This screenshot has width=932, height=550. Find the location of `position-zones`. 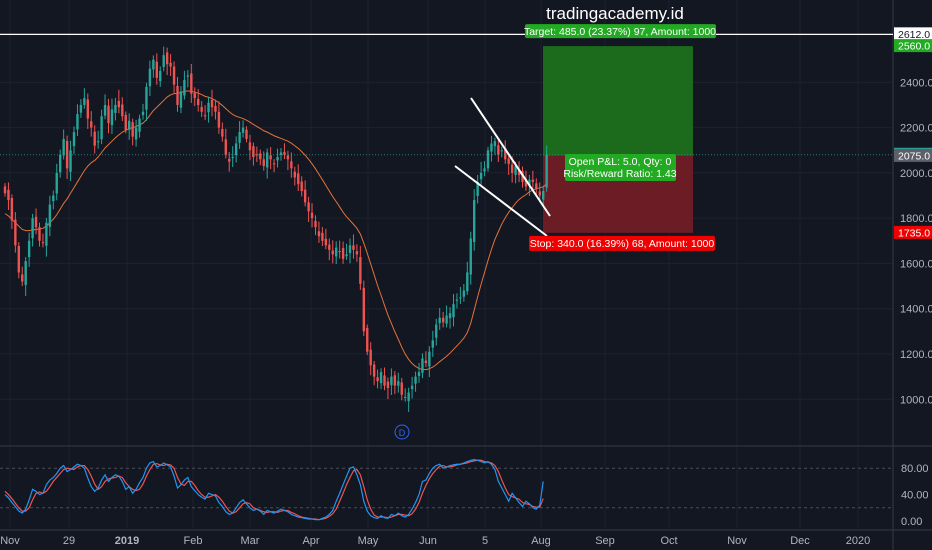

position-zones is located at coordinates (618, 139).